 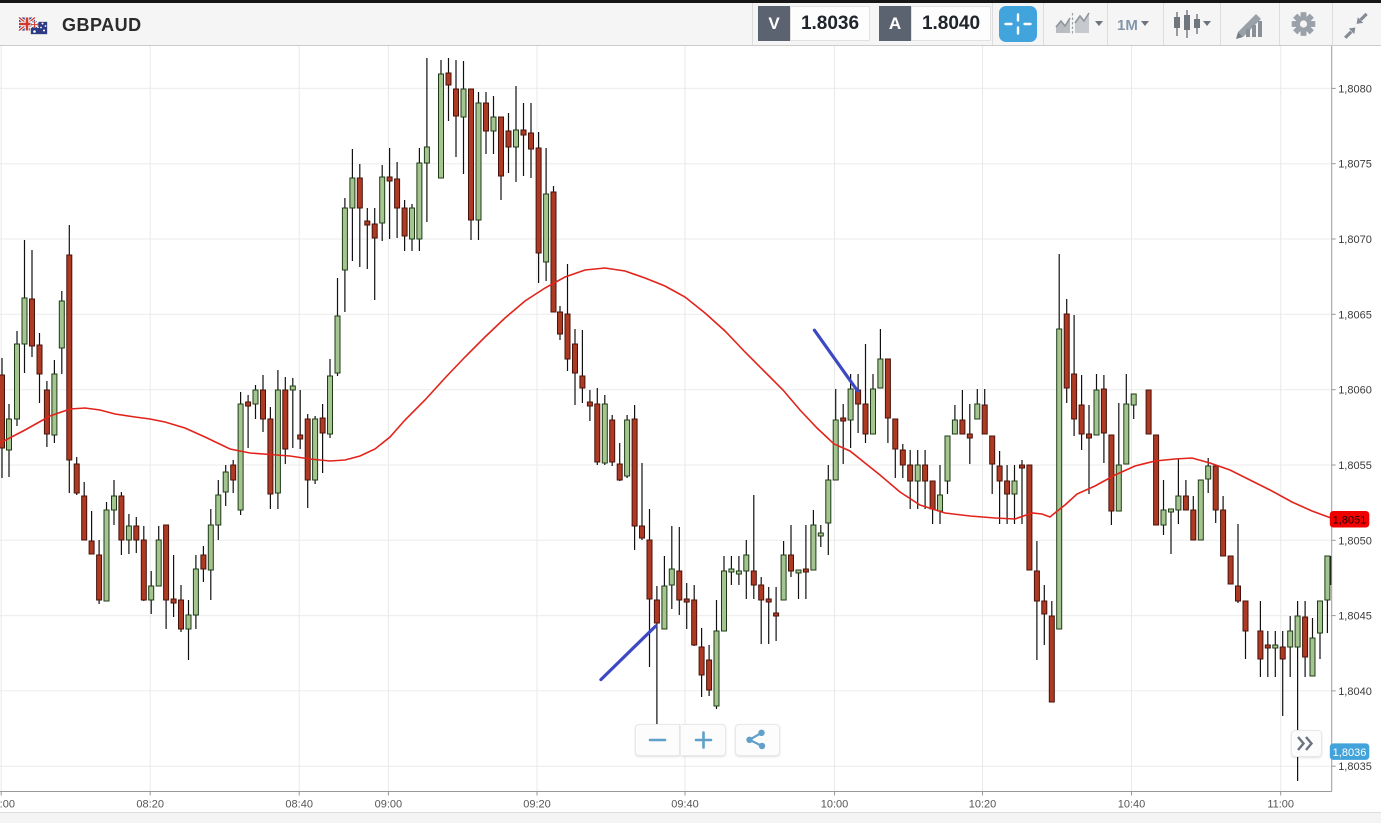 What do you see at coordinates (1350, 753) in the screenshot?
I see `svg-text: 1,8036` at bounding box center [1350, 753].